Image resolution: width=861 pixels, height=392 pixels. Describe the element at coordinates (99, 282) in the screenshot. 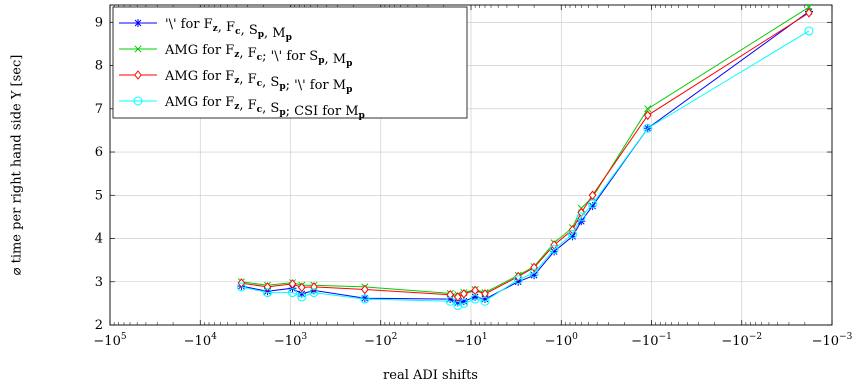

I see `y-tick-label: 3` at that location.